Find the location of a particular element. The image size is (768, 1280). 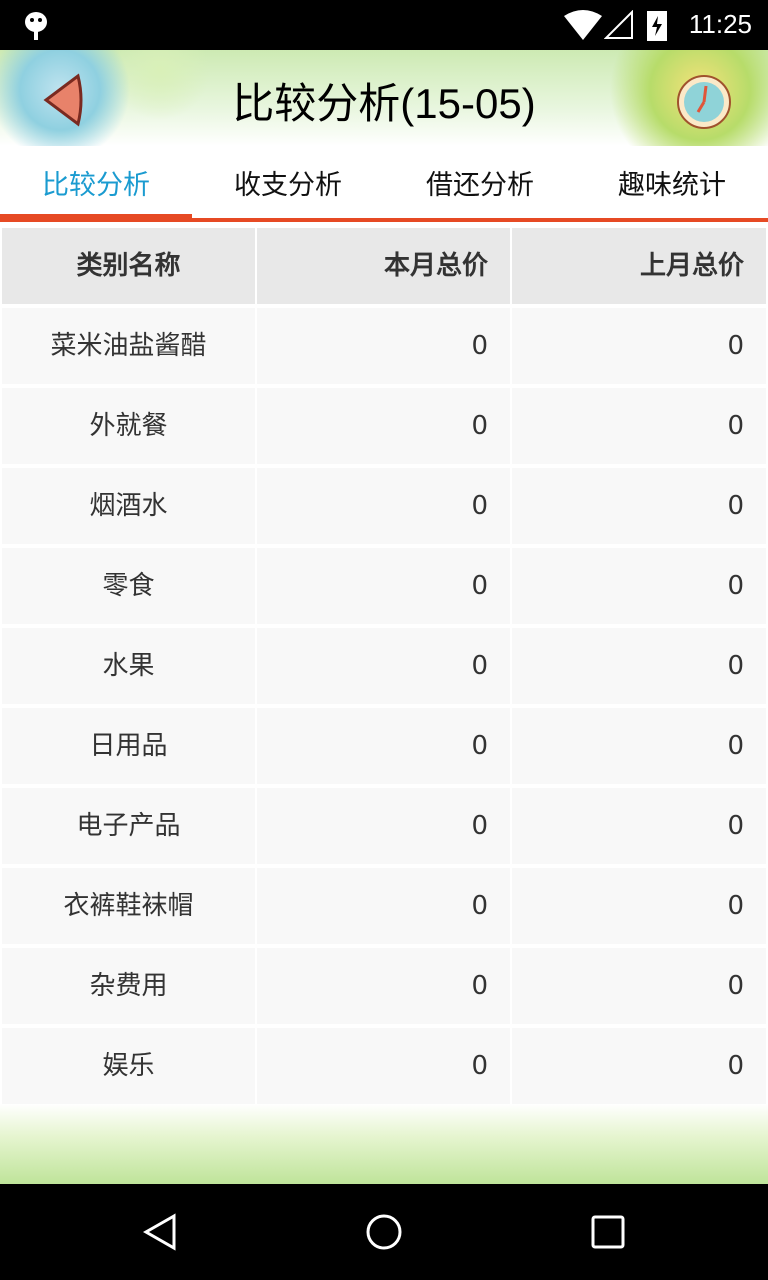

cell-category: 外就餐 is located at coordinates (128, 426).